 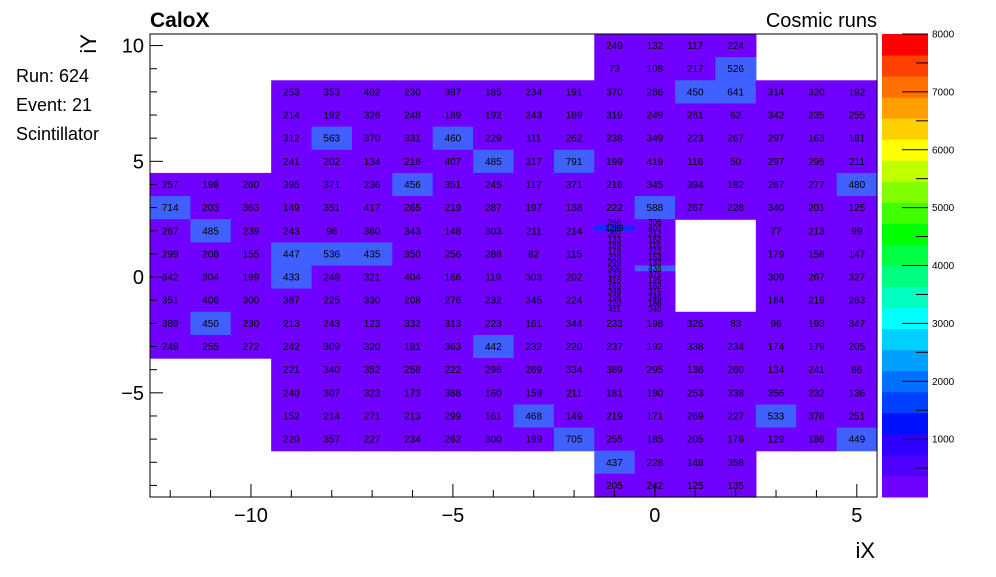 I want to click on cell-value-label: 211, so click(x=574, y=393).